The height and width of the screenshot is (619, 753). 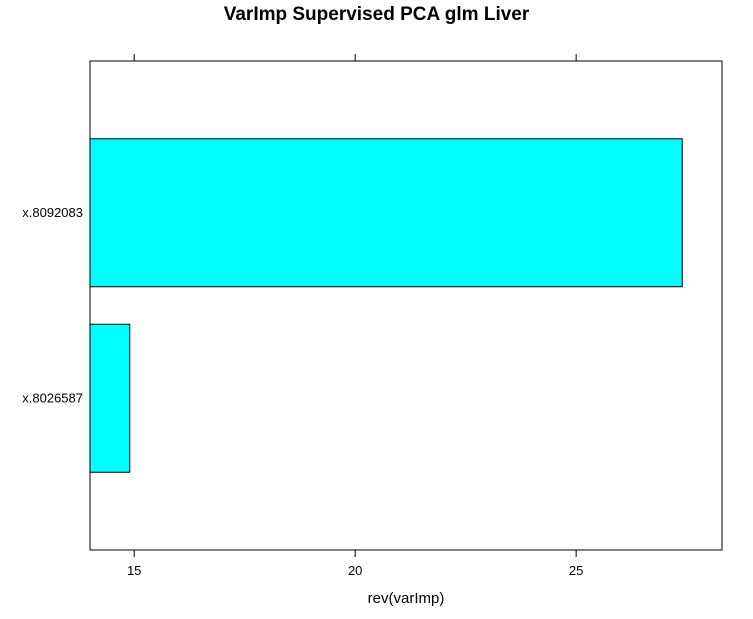 What do you see at coordinates (110, 398) in the screenshot?
I see `bar-x.8026587` at bounding box center [110, 398].